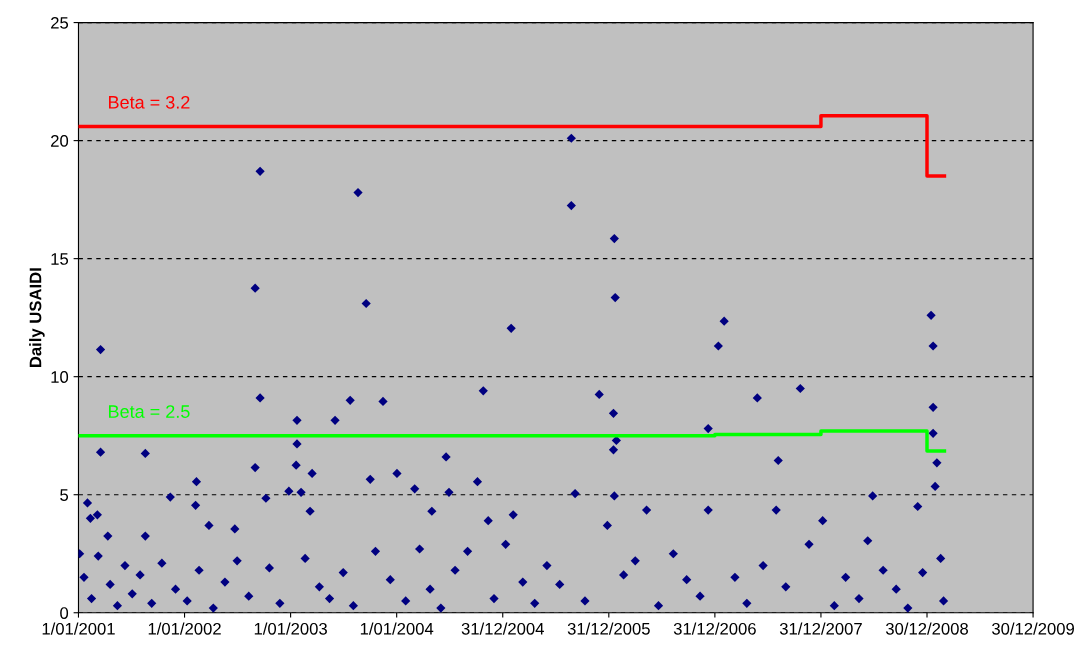  What do you see at coordinates (397, 628) in the screenshot?
I see `x-tick-label: 1/01/2004` at bounding box center [397, 628].